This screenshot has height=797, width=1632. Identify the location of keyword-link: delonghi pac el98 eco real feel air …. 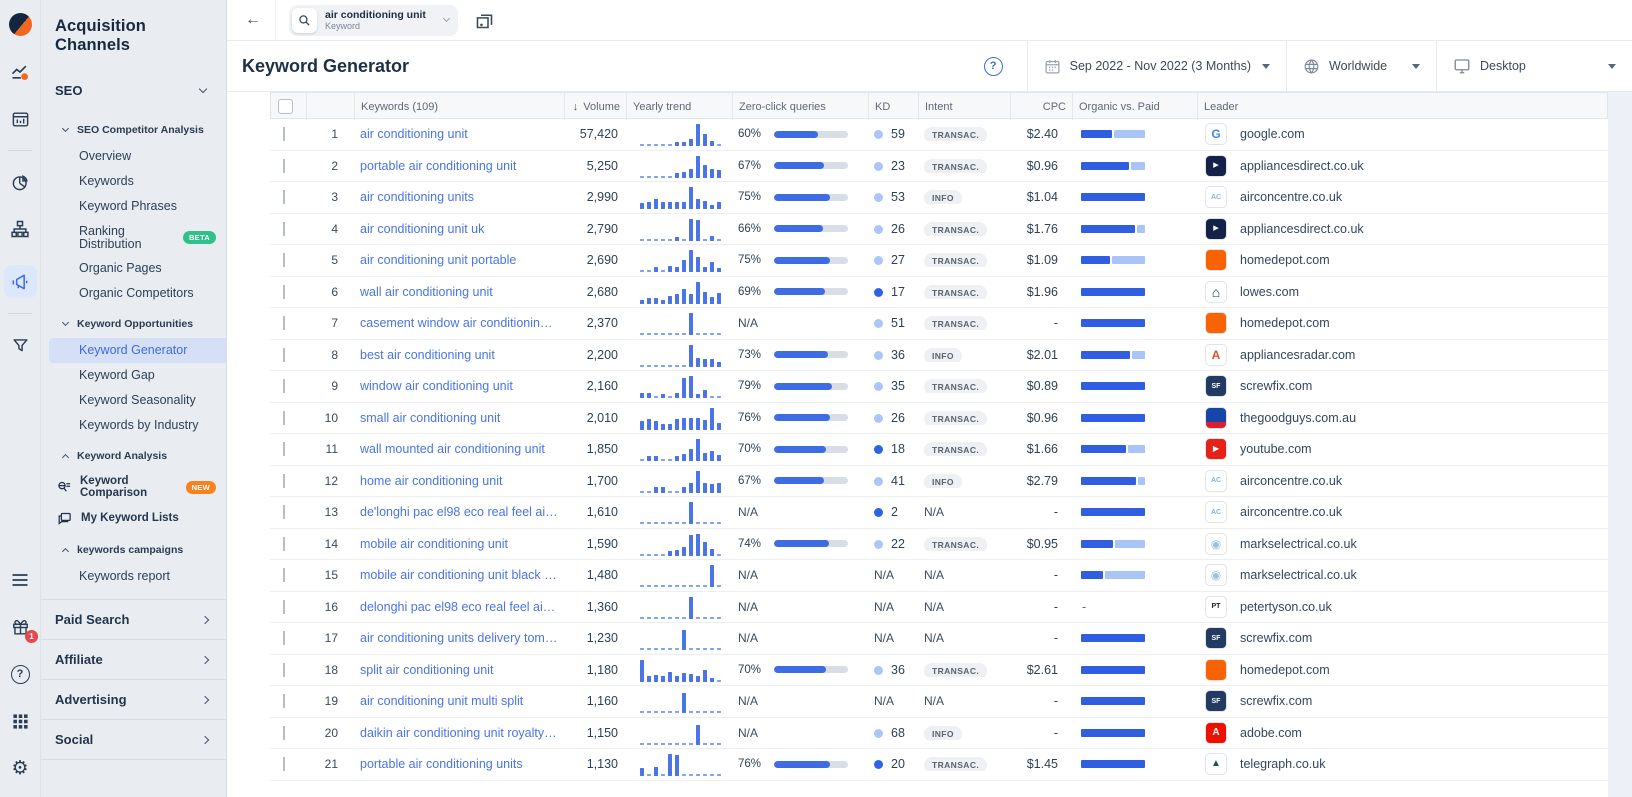
(459, 606).